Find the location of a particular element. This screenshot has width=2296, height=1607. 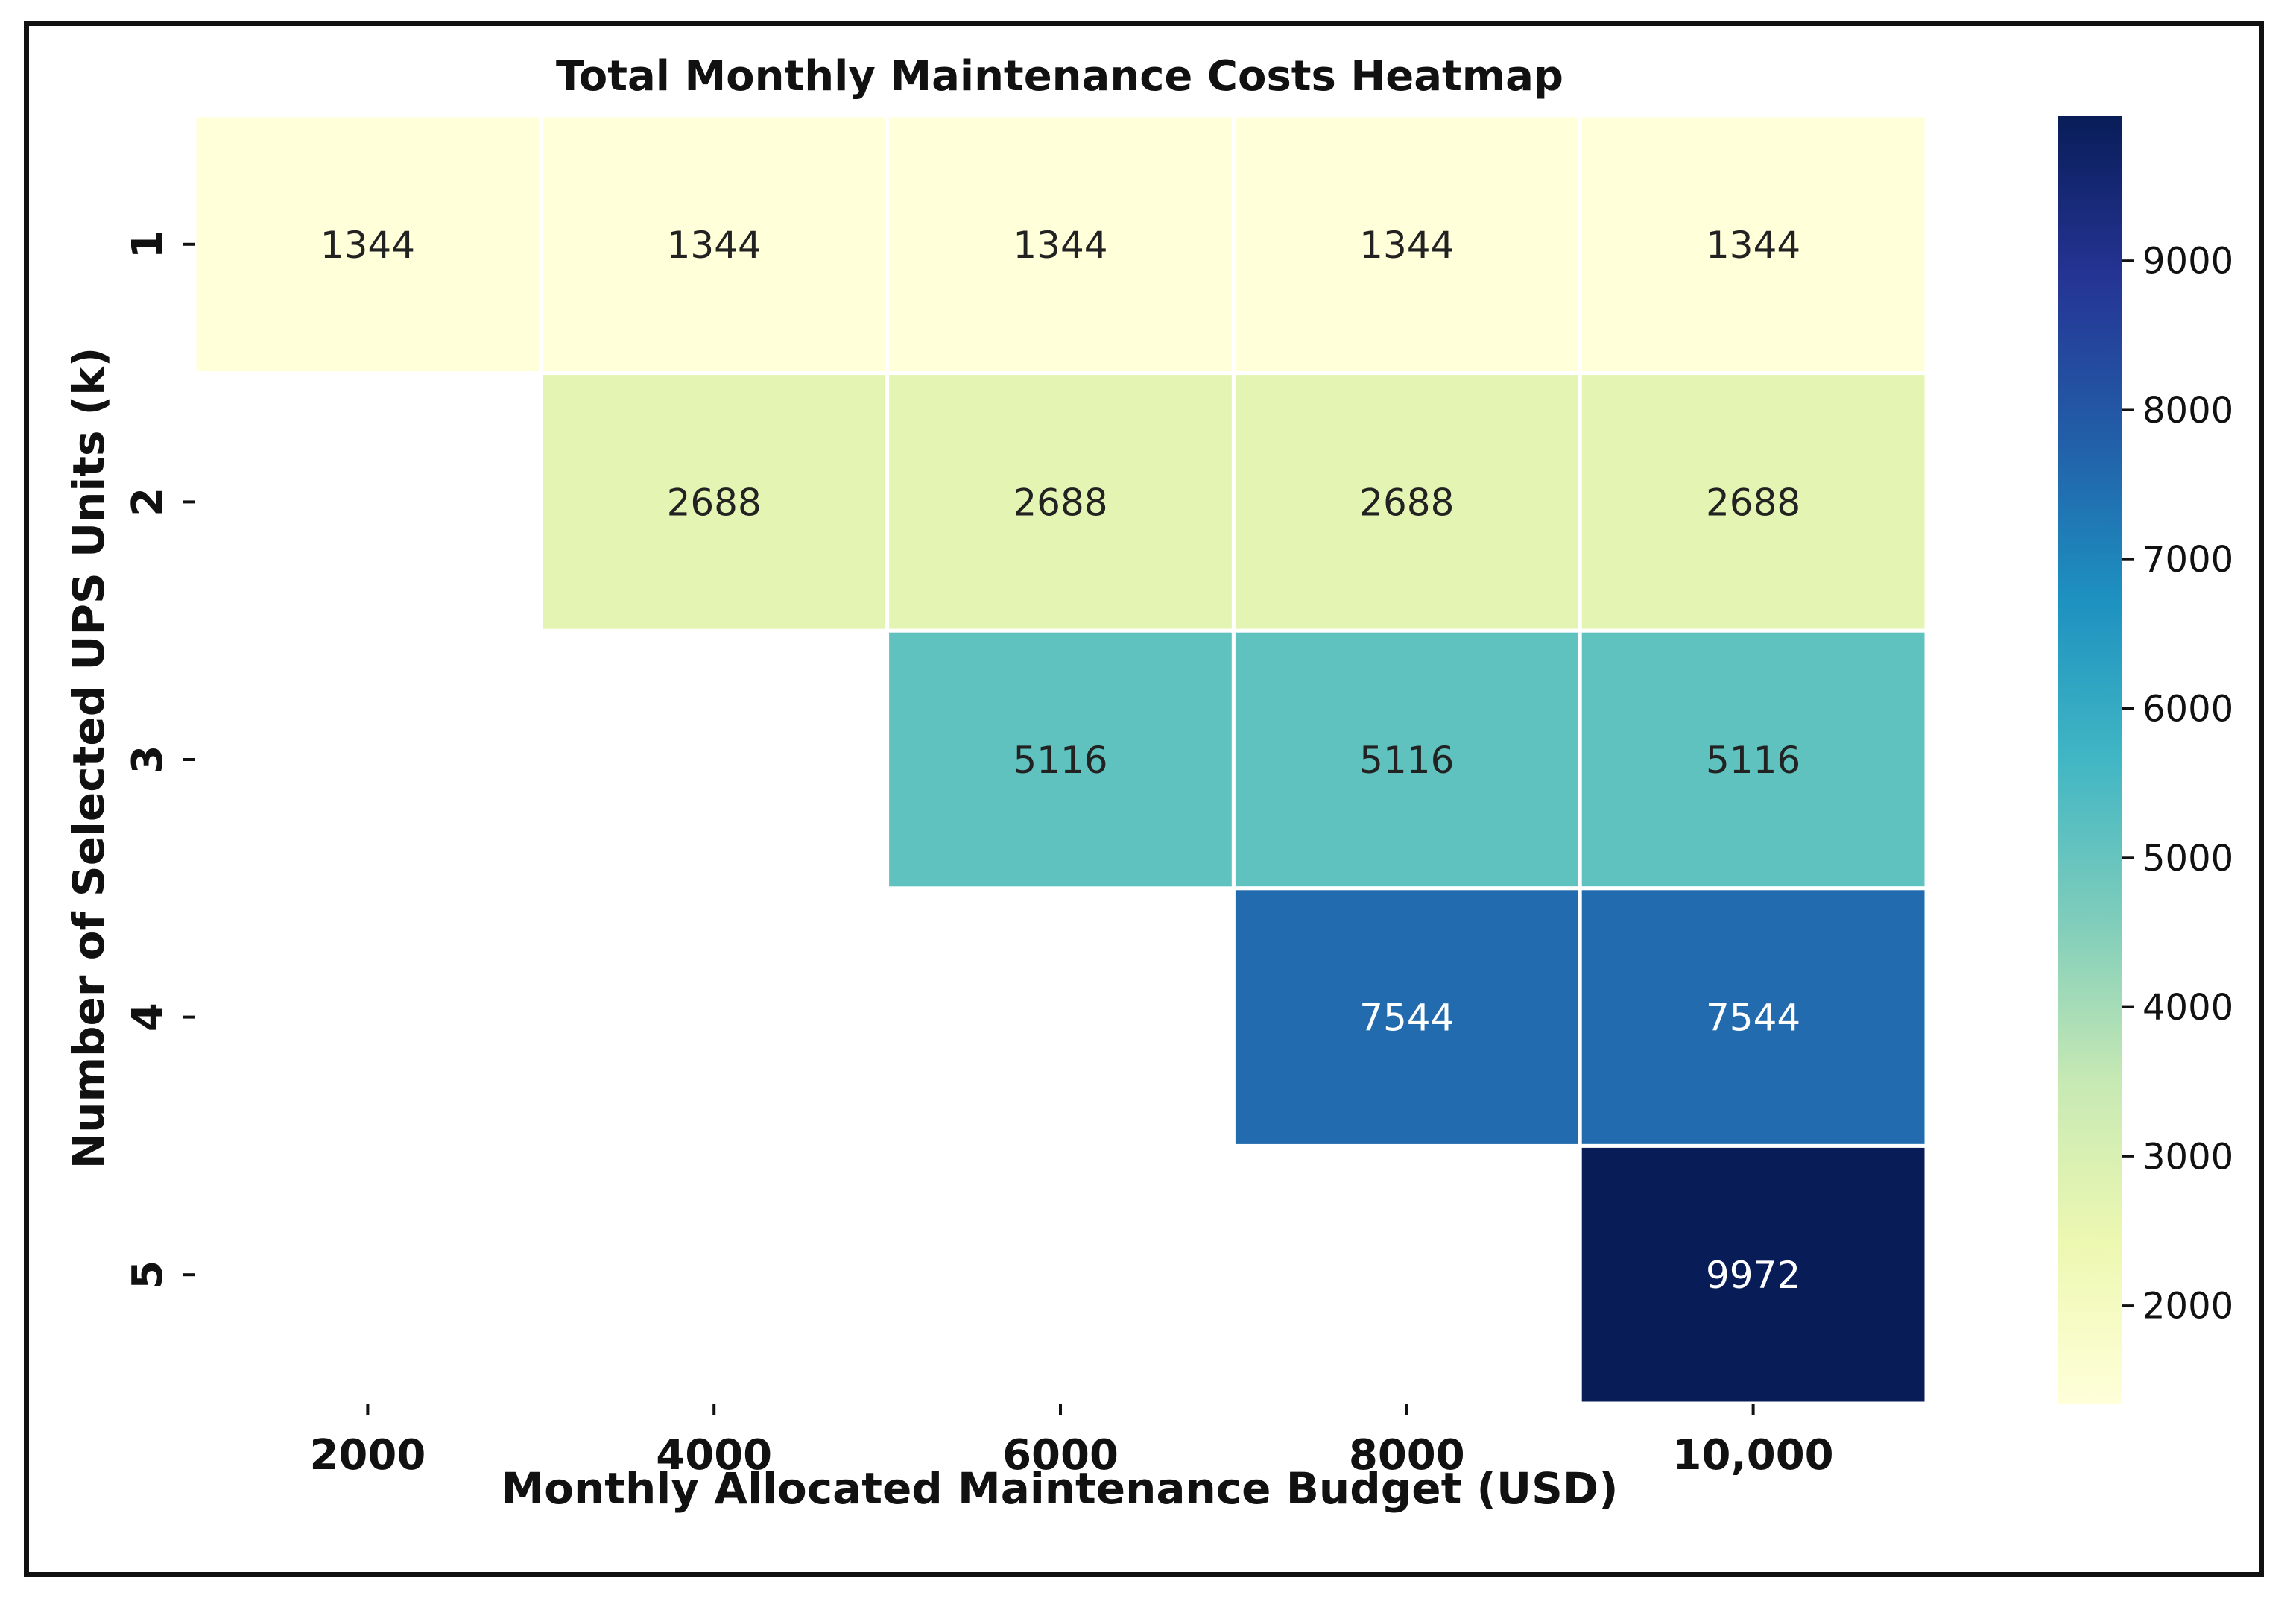

colorbar-tick-label: 3000 is located at coordinates (2187, 1157).